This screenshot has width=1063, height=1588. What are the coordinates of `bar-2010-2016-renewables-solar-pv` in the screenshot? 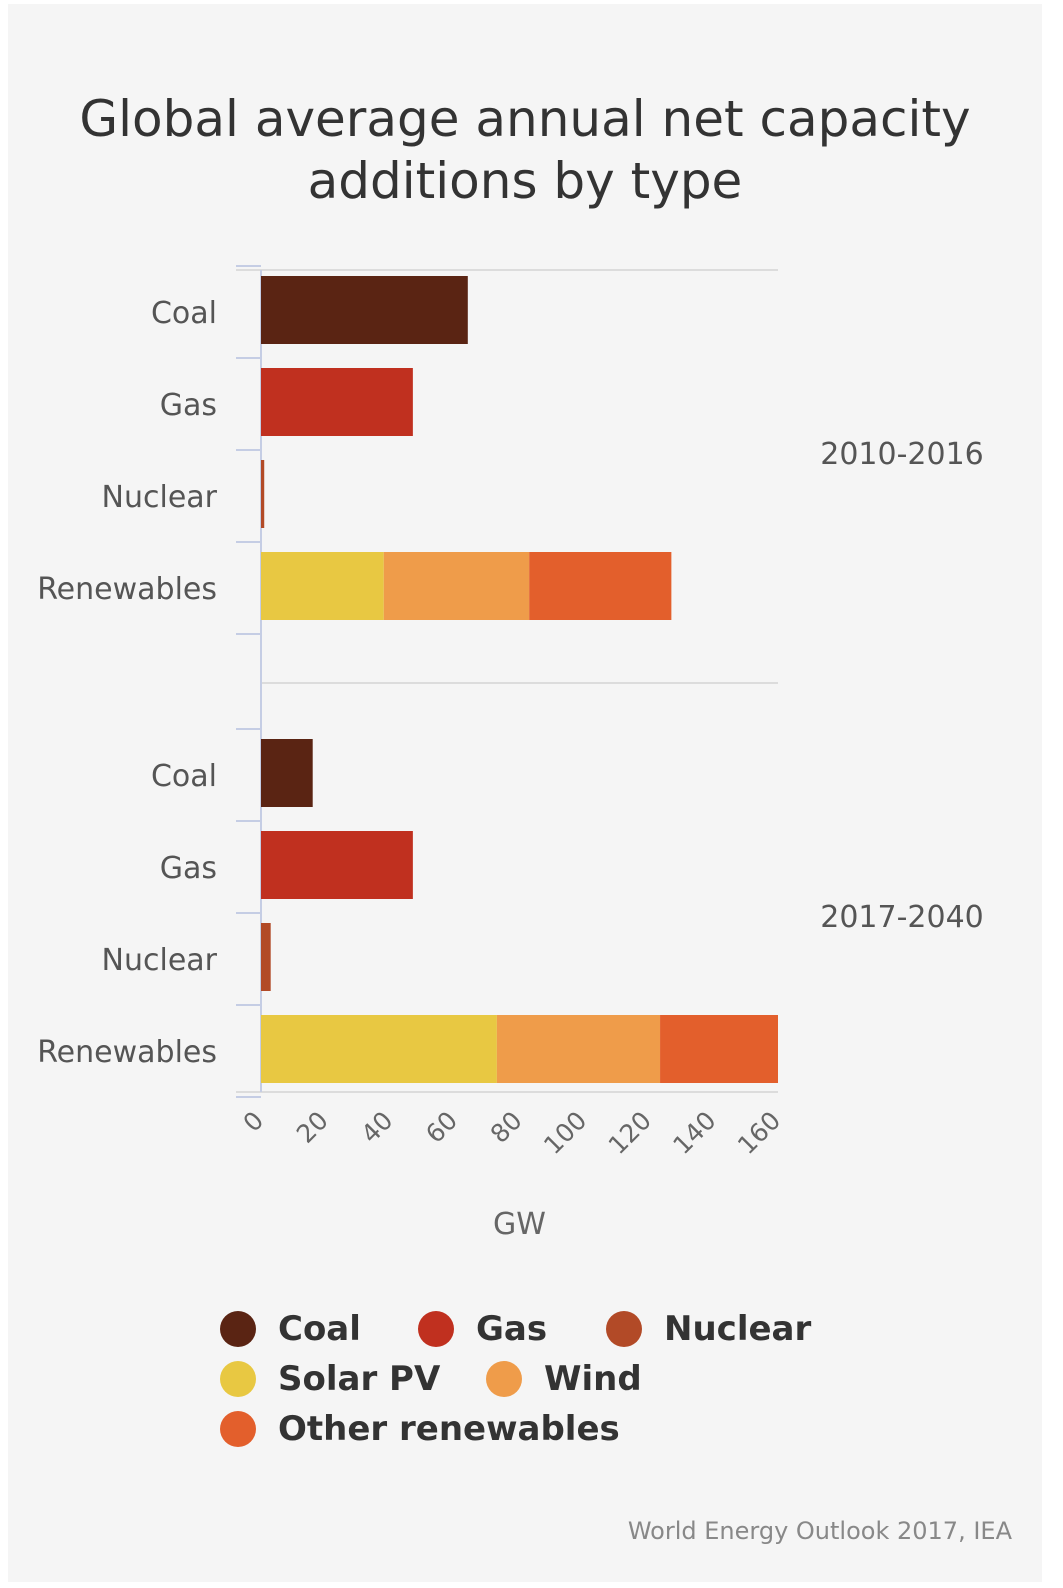 It's located at (322, 586).